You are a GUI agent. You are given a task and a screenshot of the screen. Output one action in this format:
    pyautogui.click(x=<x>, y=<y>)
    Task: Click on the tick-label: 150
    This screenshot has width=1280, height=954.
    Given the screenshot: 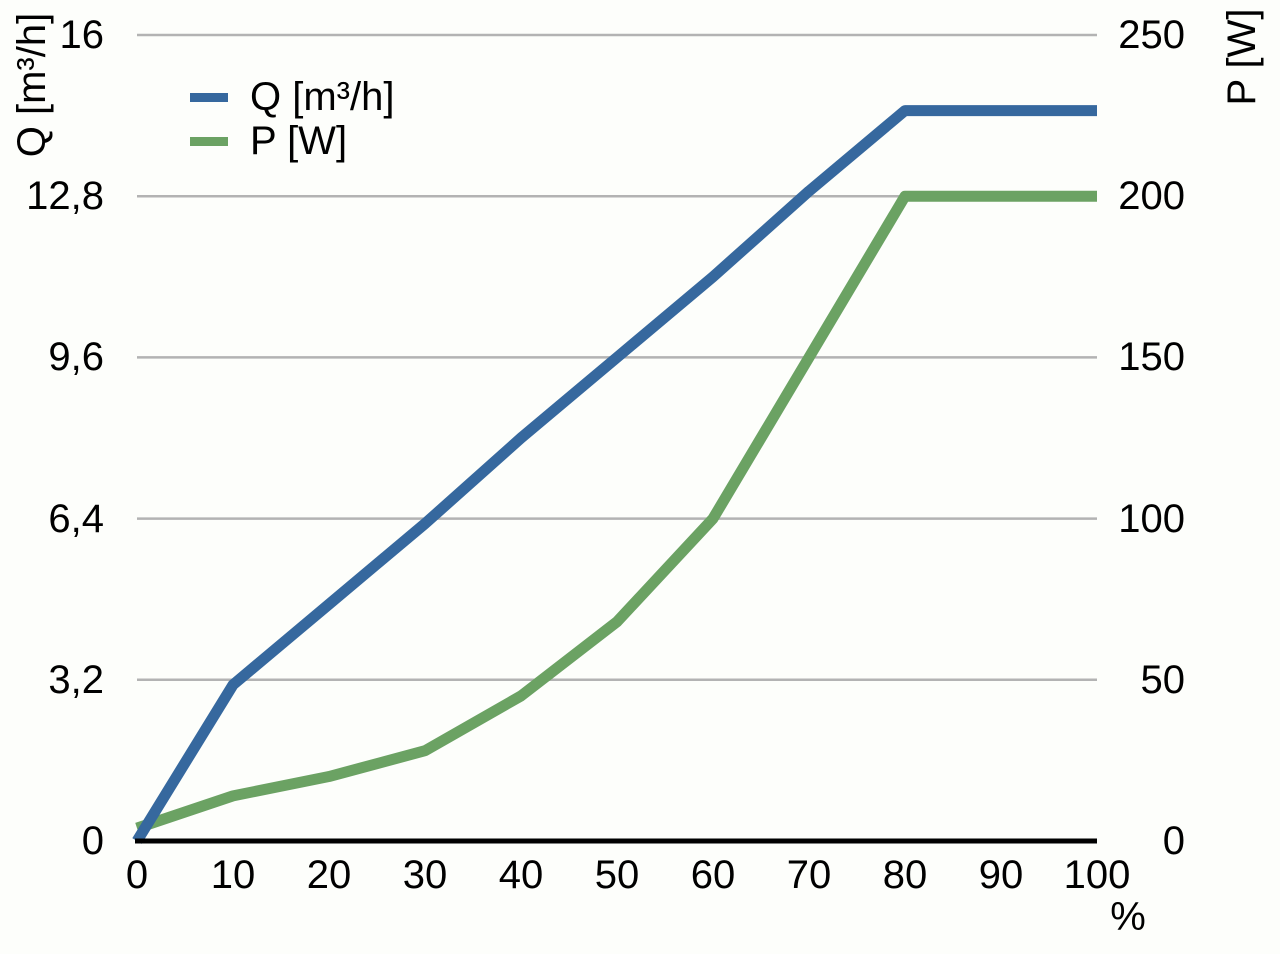 What is the action you would take?
    pyautogui.click(x=1151, y=357)
    